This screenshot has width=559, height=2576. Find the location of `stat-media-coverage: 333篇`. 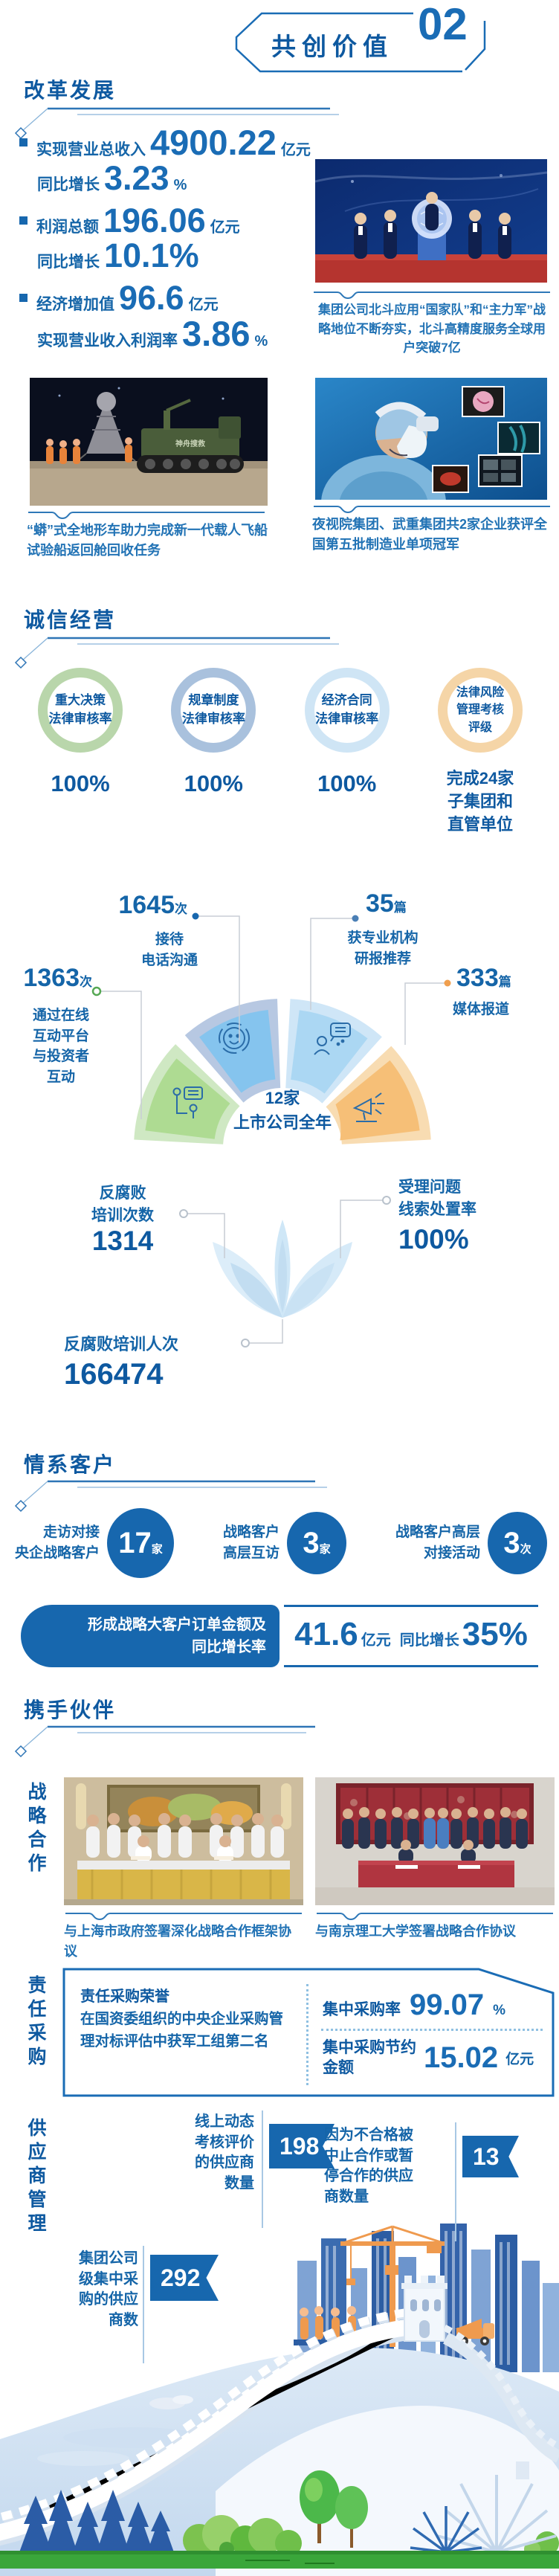

stat-media-coverage: 333篇 is located at coordinates (497, 978).